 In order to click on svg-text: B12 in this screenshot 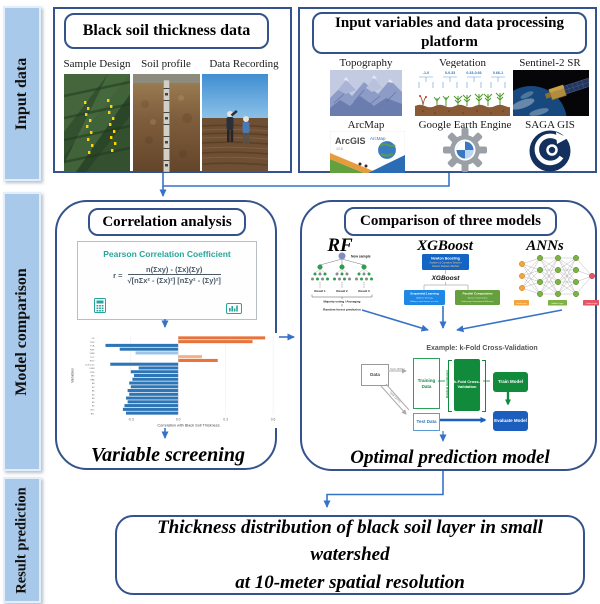, I will do `click(93, 410)`.